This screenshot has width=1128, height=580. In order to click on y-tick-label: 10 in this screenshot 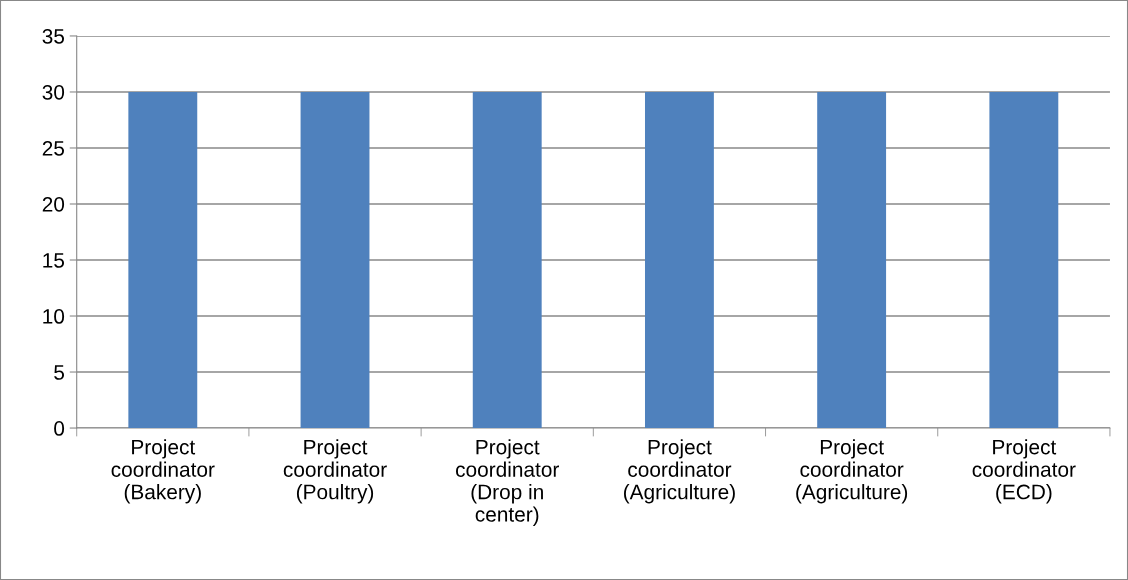, I will do `click(54, 316)`.